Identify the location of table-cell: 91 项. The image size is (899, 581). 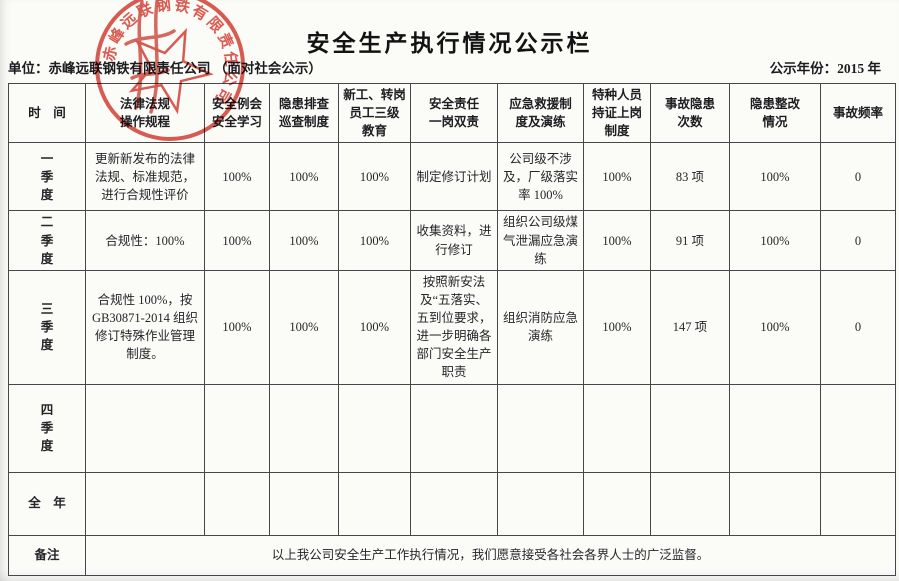
(690, 240).